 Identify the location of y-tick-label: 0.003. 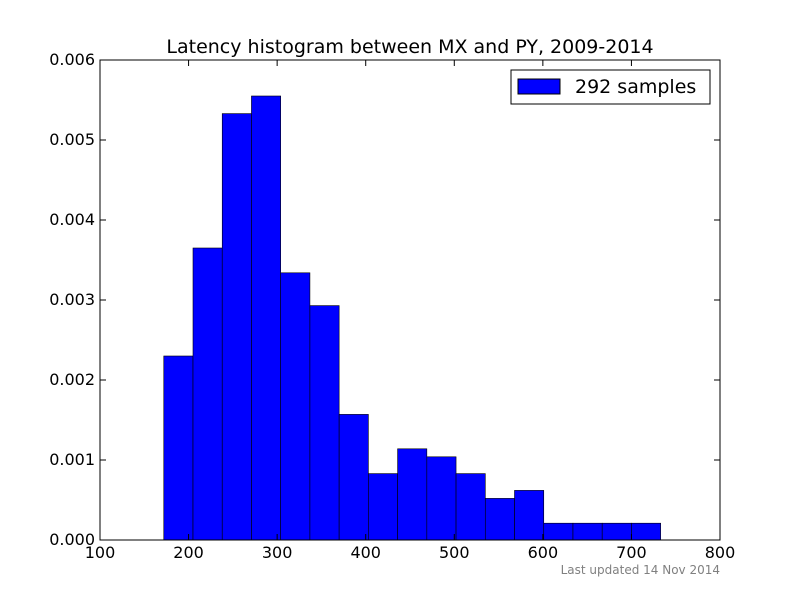
(72, 299).